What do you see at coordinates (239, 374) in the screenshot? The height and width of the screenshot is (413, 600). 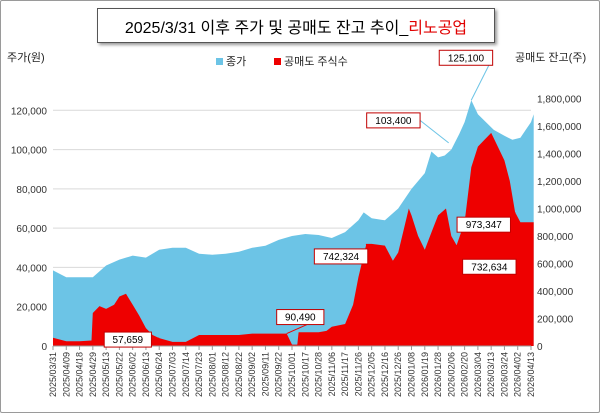 I see `x-tick-label: 2025/08/22` at bounding box center [239, 374].